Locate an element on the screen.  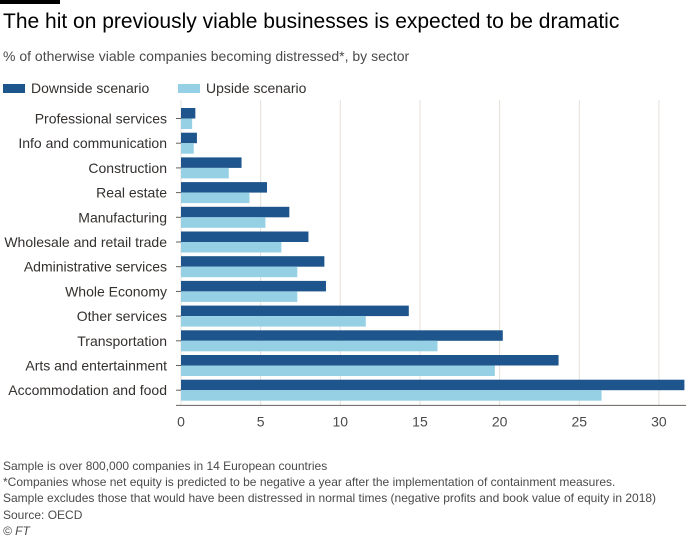
category-label: Arts and entertainment is located at coordinates (96, 366).